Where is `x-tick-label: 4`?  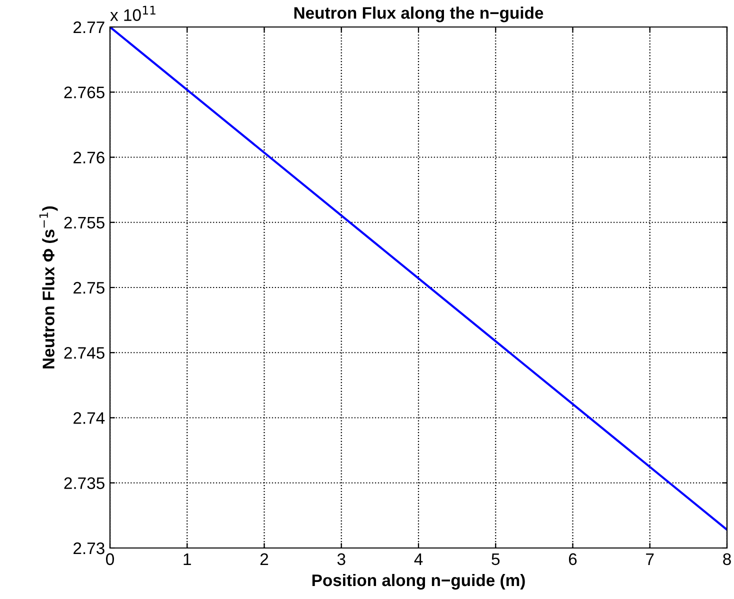 x-tick-label: 4 is located at coordinates (418, 559).